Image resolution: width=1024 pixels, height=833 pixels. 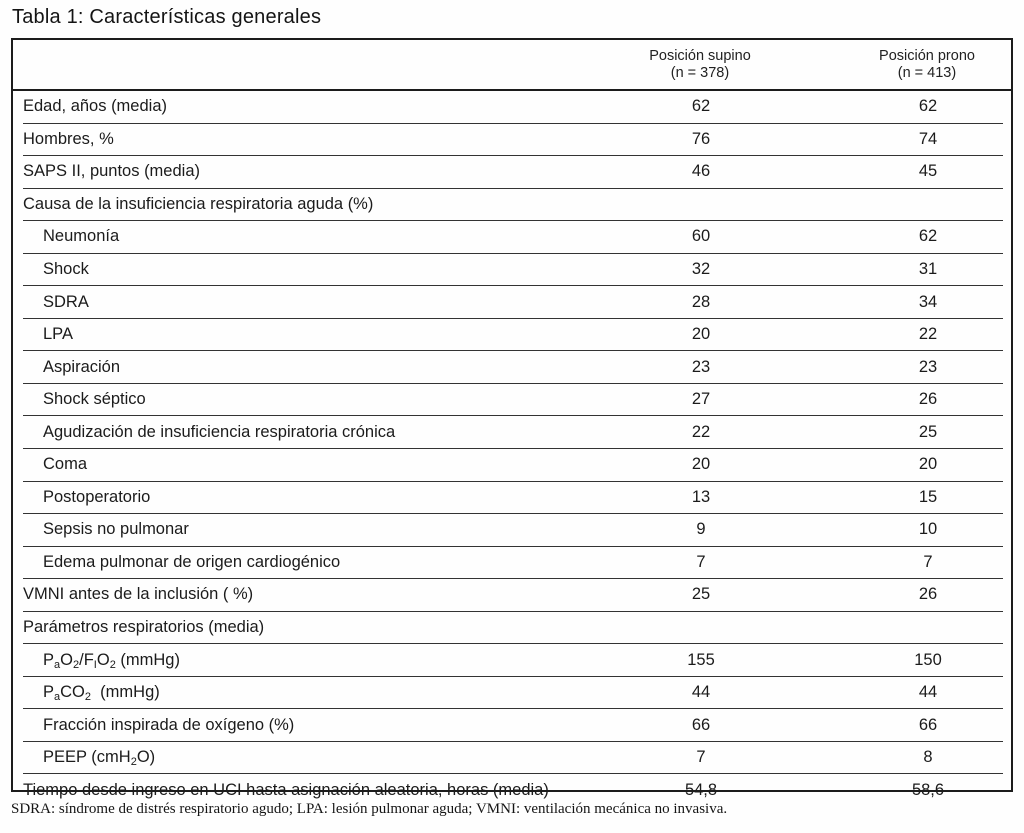 What do you see at coordinates (513, 400) in the screenshot?
I see `table-row: Shock séptico 27 26` at bounding box center [513, 400].